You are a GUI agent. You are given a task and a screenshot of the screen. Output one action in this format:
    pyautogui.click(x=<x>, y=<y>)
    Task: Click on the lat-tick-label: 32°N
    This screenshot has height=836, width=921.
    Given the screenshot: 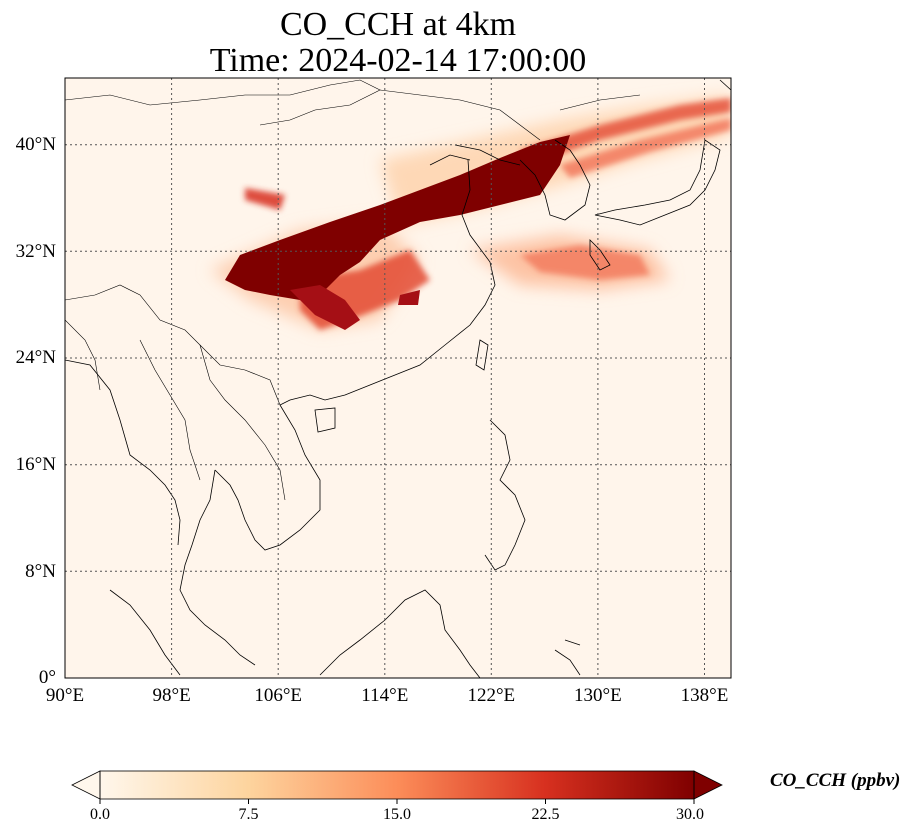 What is the action you would take?
    pyautogui.click(x=35, y=251)
    